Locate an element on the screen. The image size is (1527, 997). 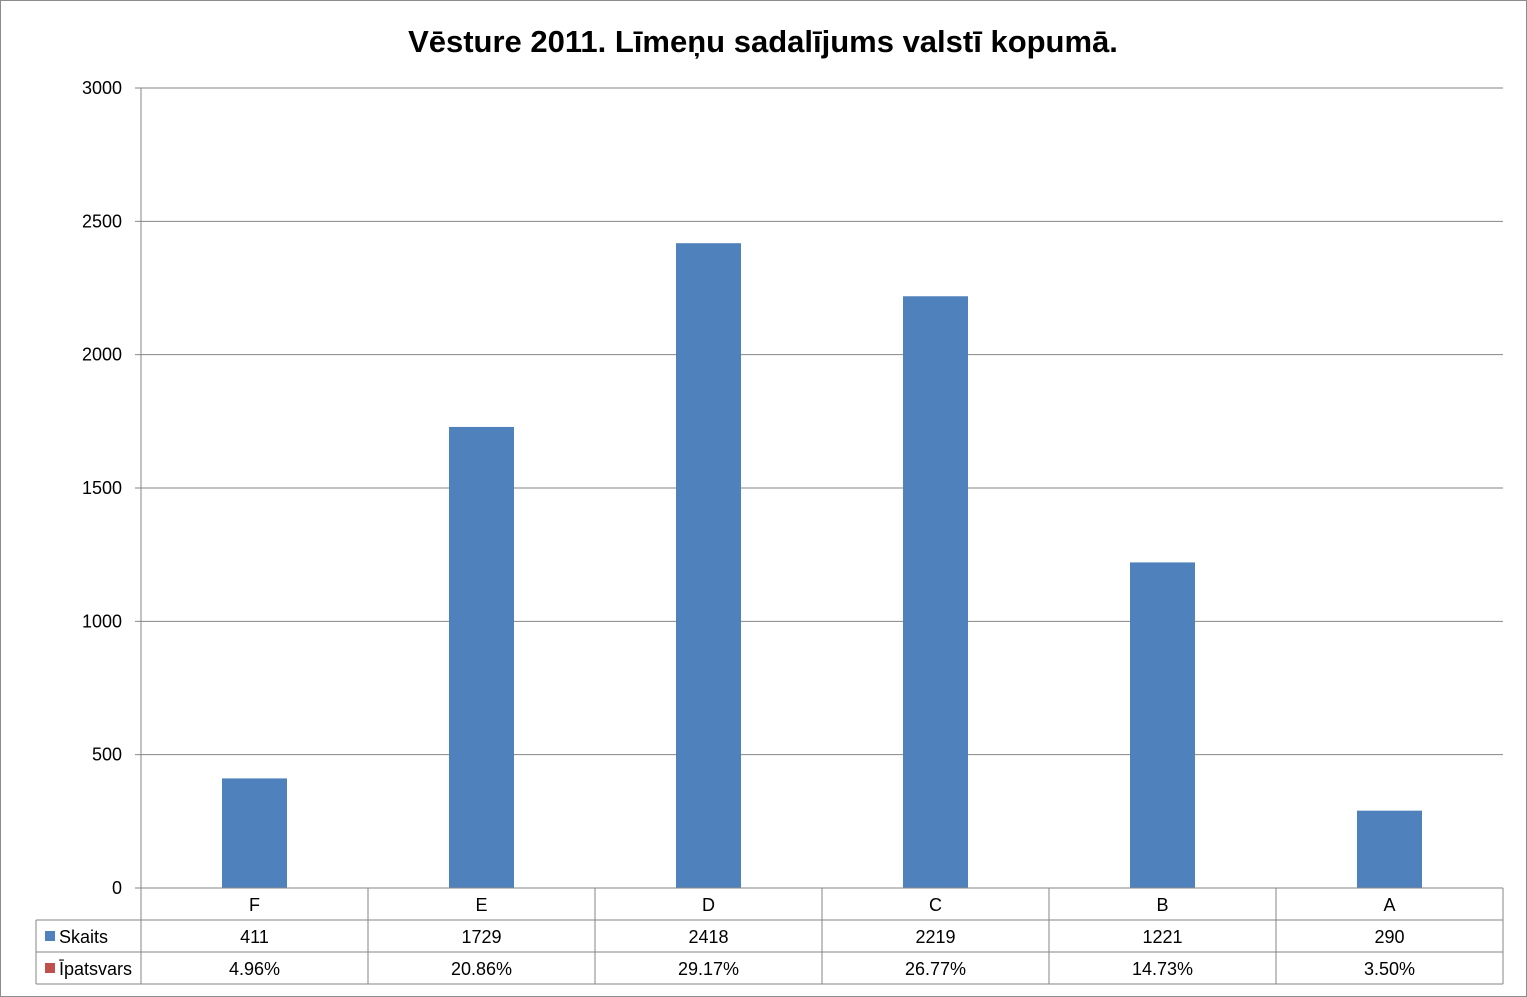
y-tick-label: 2000 is located at coordinates (102, 355).